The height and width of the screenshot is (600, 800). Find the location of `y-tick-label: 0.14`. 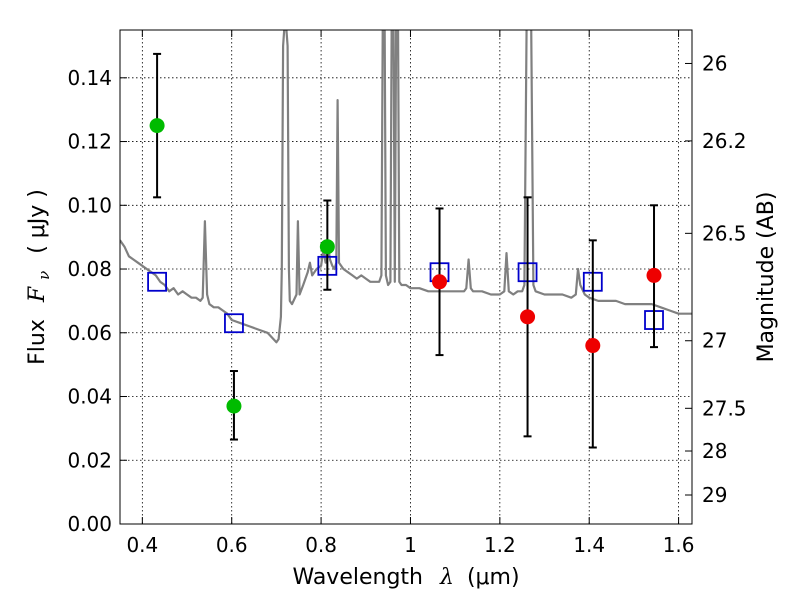

y-tick-label: 0.14 is located at coordinates (89, 78).